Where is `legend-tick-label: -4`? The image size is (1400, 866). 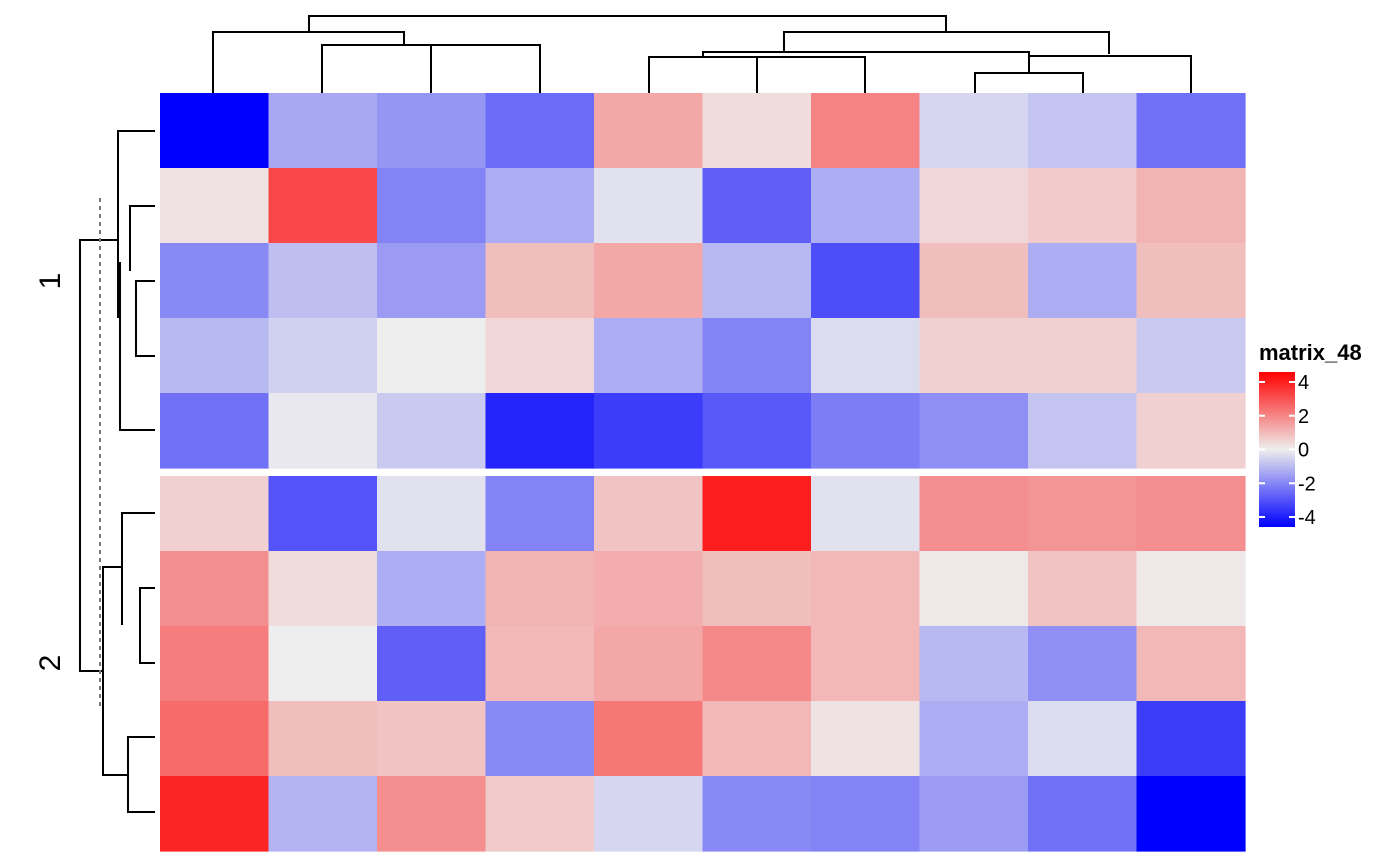
legend-tick-label: -4 is located at coordinates (1307, 518).